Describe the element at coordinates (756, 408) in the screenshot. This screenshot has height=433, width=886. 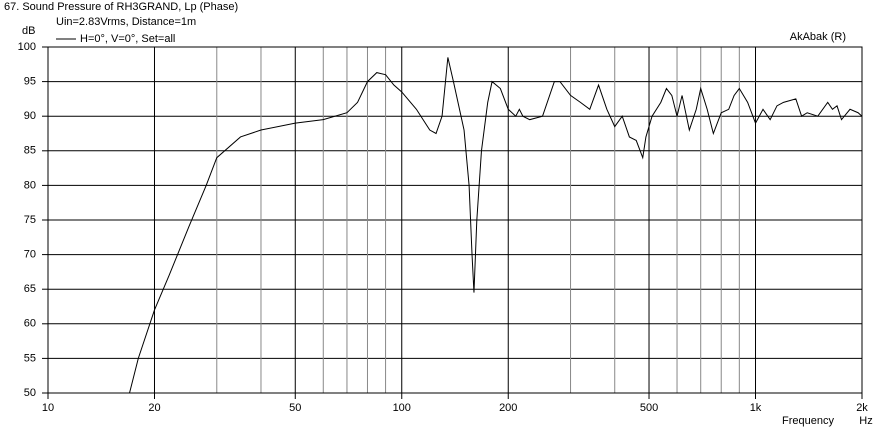
I see `x-tick-label: 1k` at that location.